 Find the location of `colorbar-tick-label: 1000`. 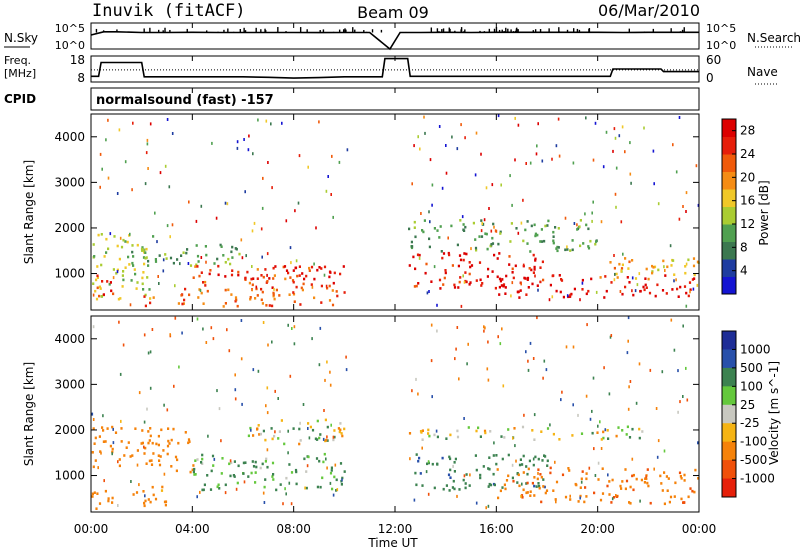

colorbar-tick-label: 1000 is located at coordinates (755, 349).